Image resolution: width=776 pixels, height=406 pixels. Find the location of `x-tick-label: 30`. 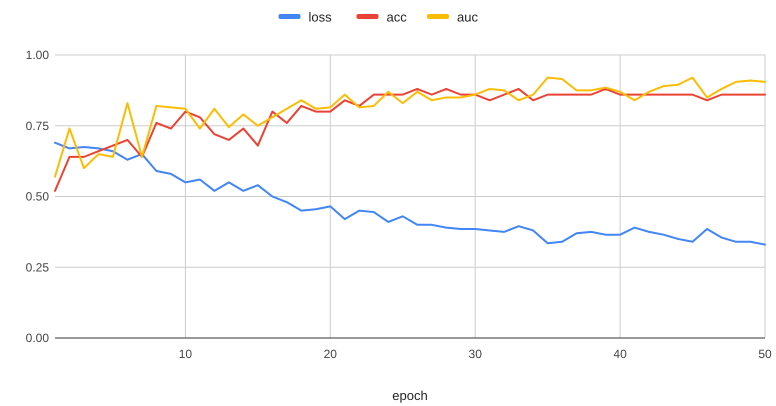

x-tick-label: 30 is located at coordinates (475, 354).